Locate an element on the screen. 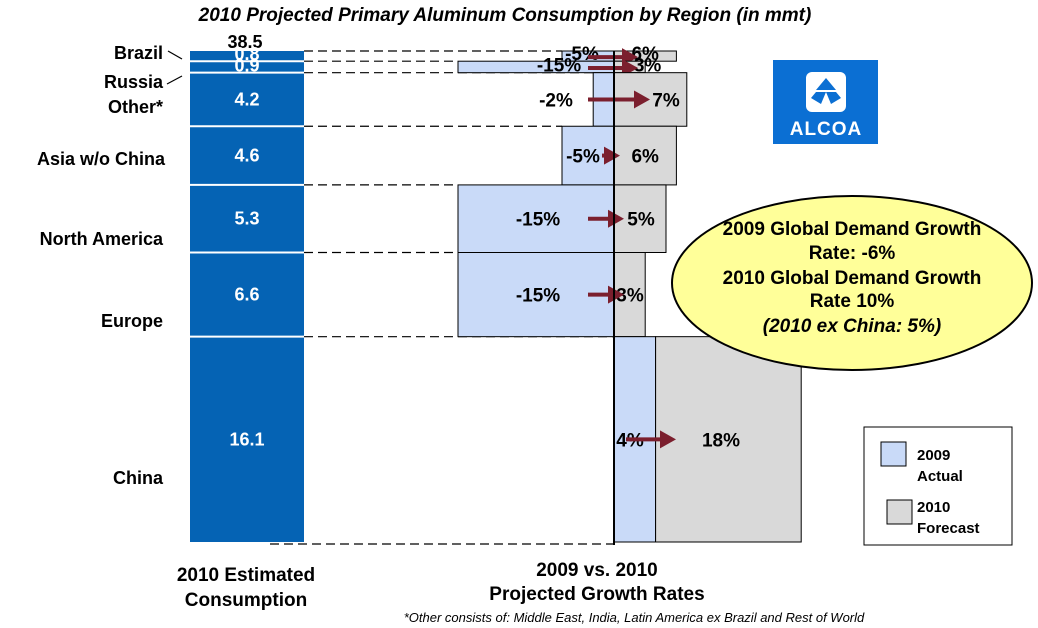  legend-label-2010-line2: Forecast is located at coordinates (948, 528).